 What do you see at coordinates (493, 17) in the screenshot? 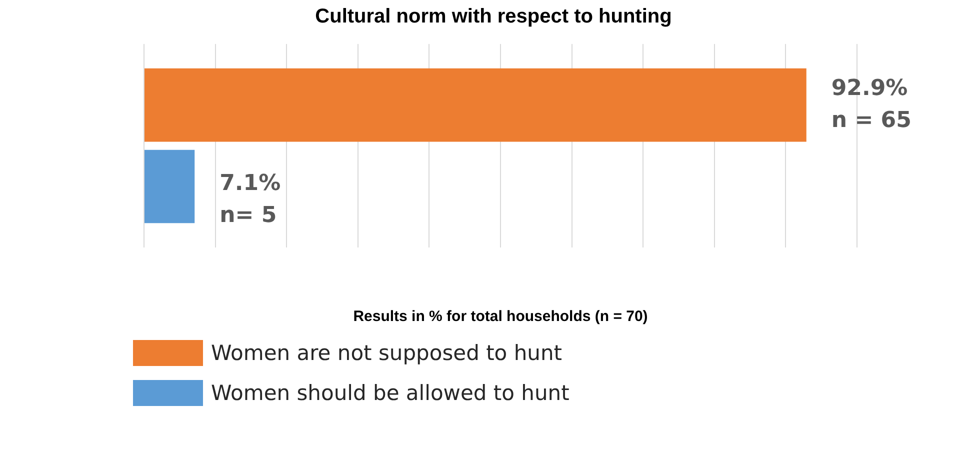
I see `chart-title: Cultural norm with respect to hunting` at bounding box center [493, 17].